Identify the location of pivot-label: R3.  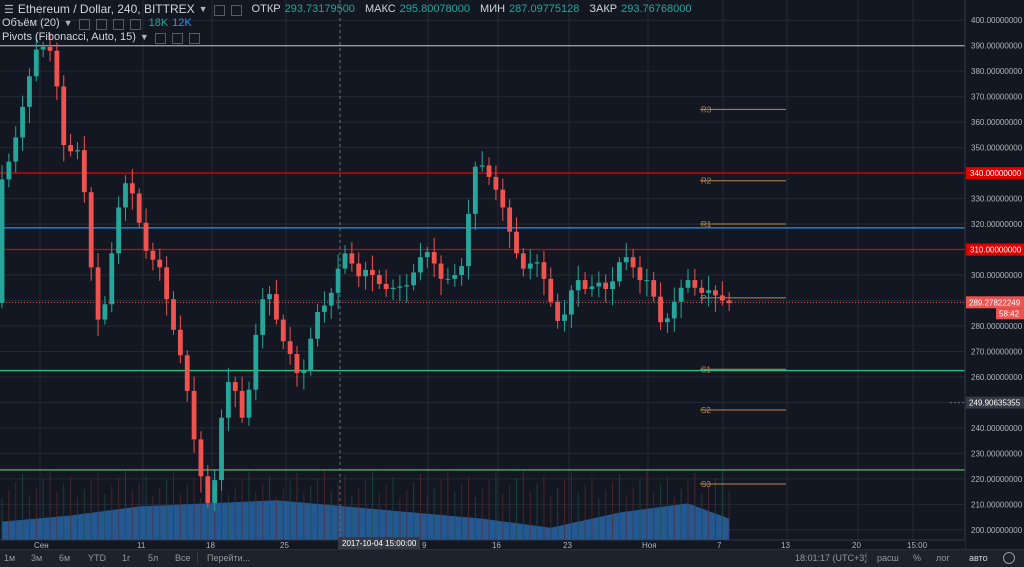
(706, 109).